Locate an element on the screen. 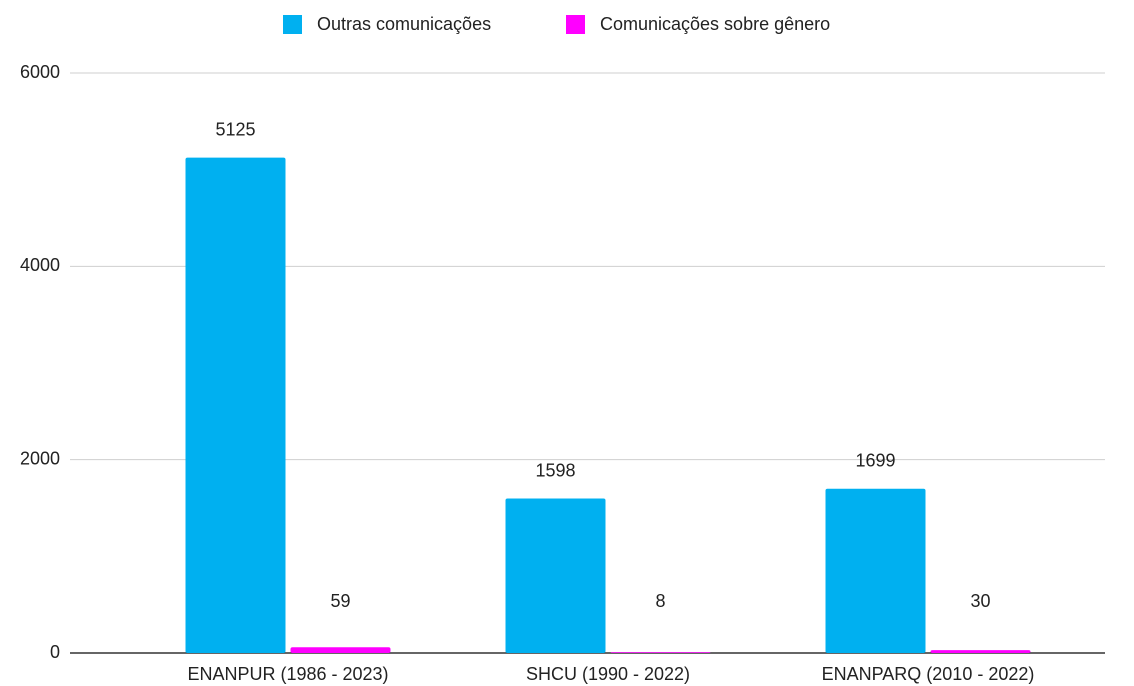  data-label: 5125 is located at coordinates (235, 129).